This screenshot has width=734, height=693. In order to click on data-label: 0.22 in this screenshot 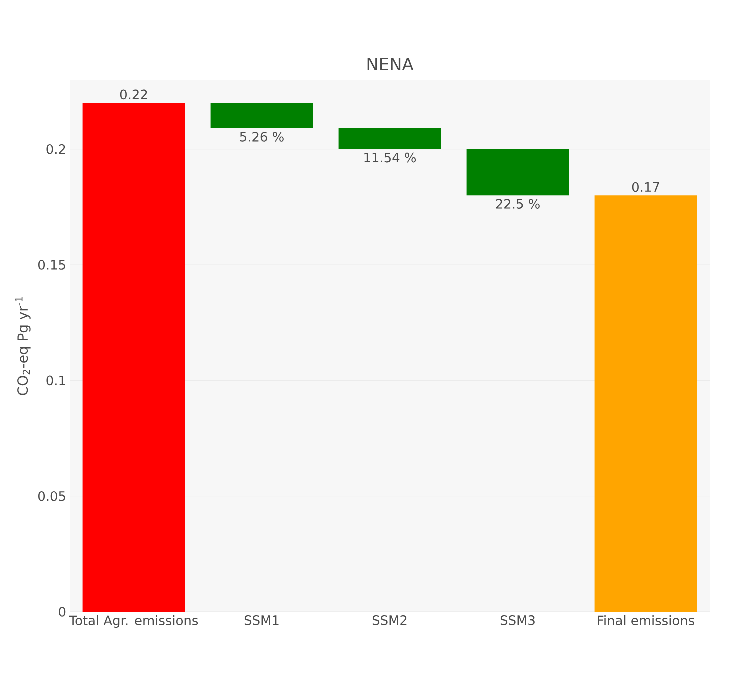, I will do `click(134, 95)`.